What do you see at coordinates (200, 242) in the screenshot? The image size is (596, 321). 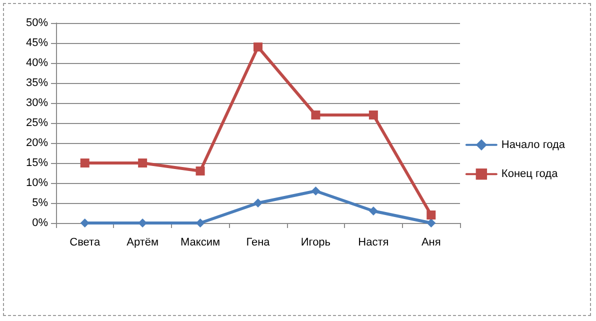 I see `x-tick-label: Максим` at bounding box center [200, 242].